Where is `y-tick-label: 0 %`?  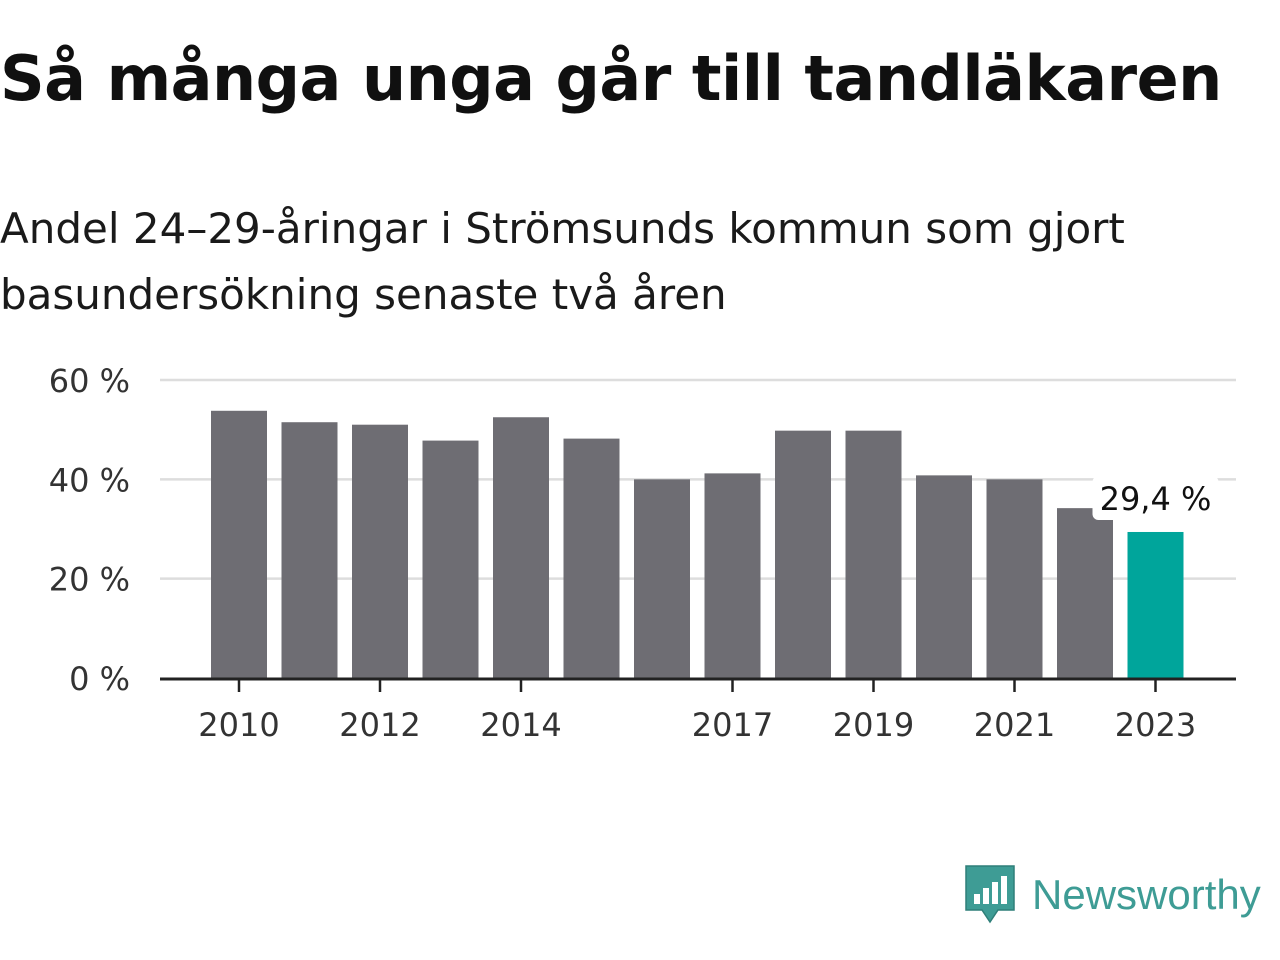
y-tick-label: 0 % is located at coordinates (99, 679).